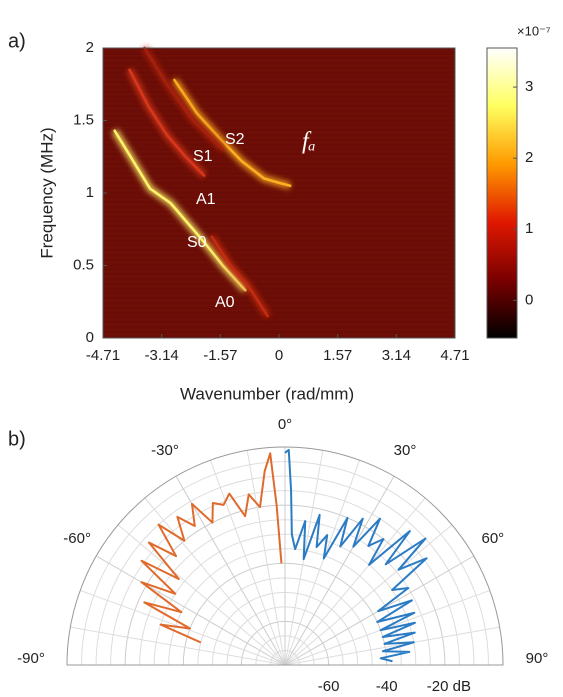  What do you see at coordinates (90, 337) in the screenshot?
I see `y-tick-label: 0` at bounding box center [90, 337].